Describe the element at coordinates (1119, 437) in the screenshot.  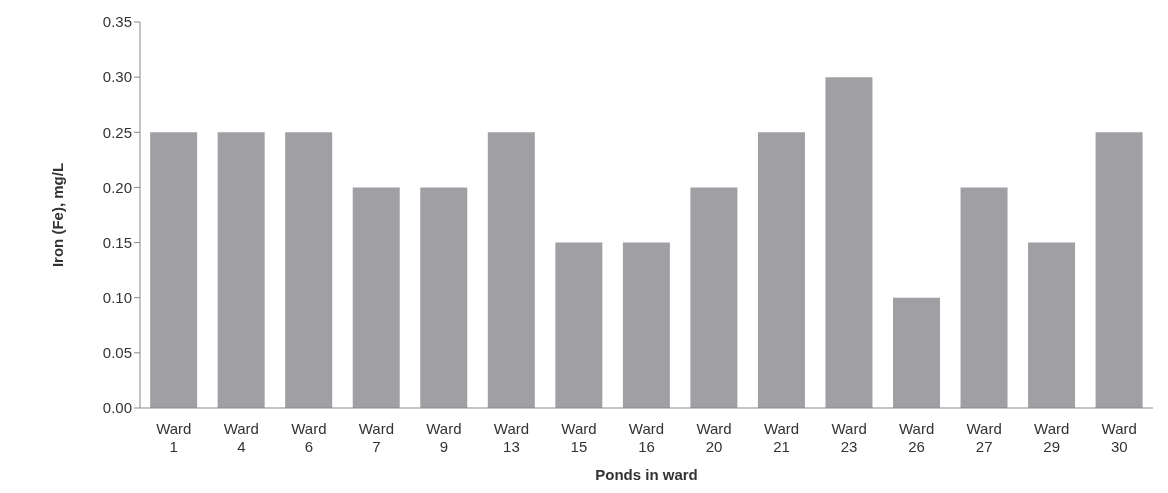
I see `x-tick-label: Ward 30` at that location.